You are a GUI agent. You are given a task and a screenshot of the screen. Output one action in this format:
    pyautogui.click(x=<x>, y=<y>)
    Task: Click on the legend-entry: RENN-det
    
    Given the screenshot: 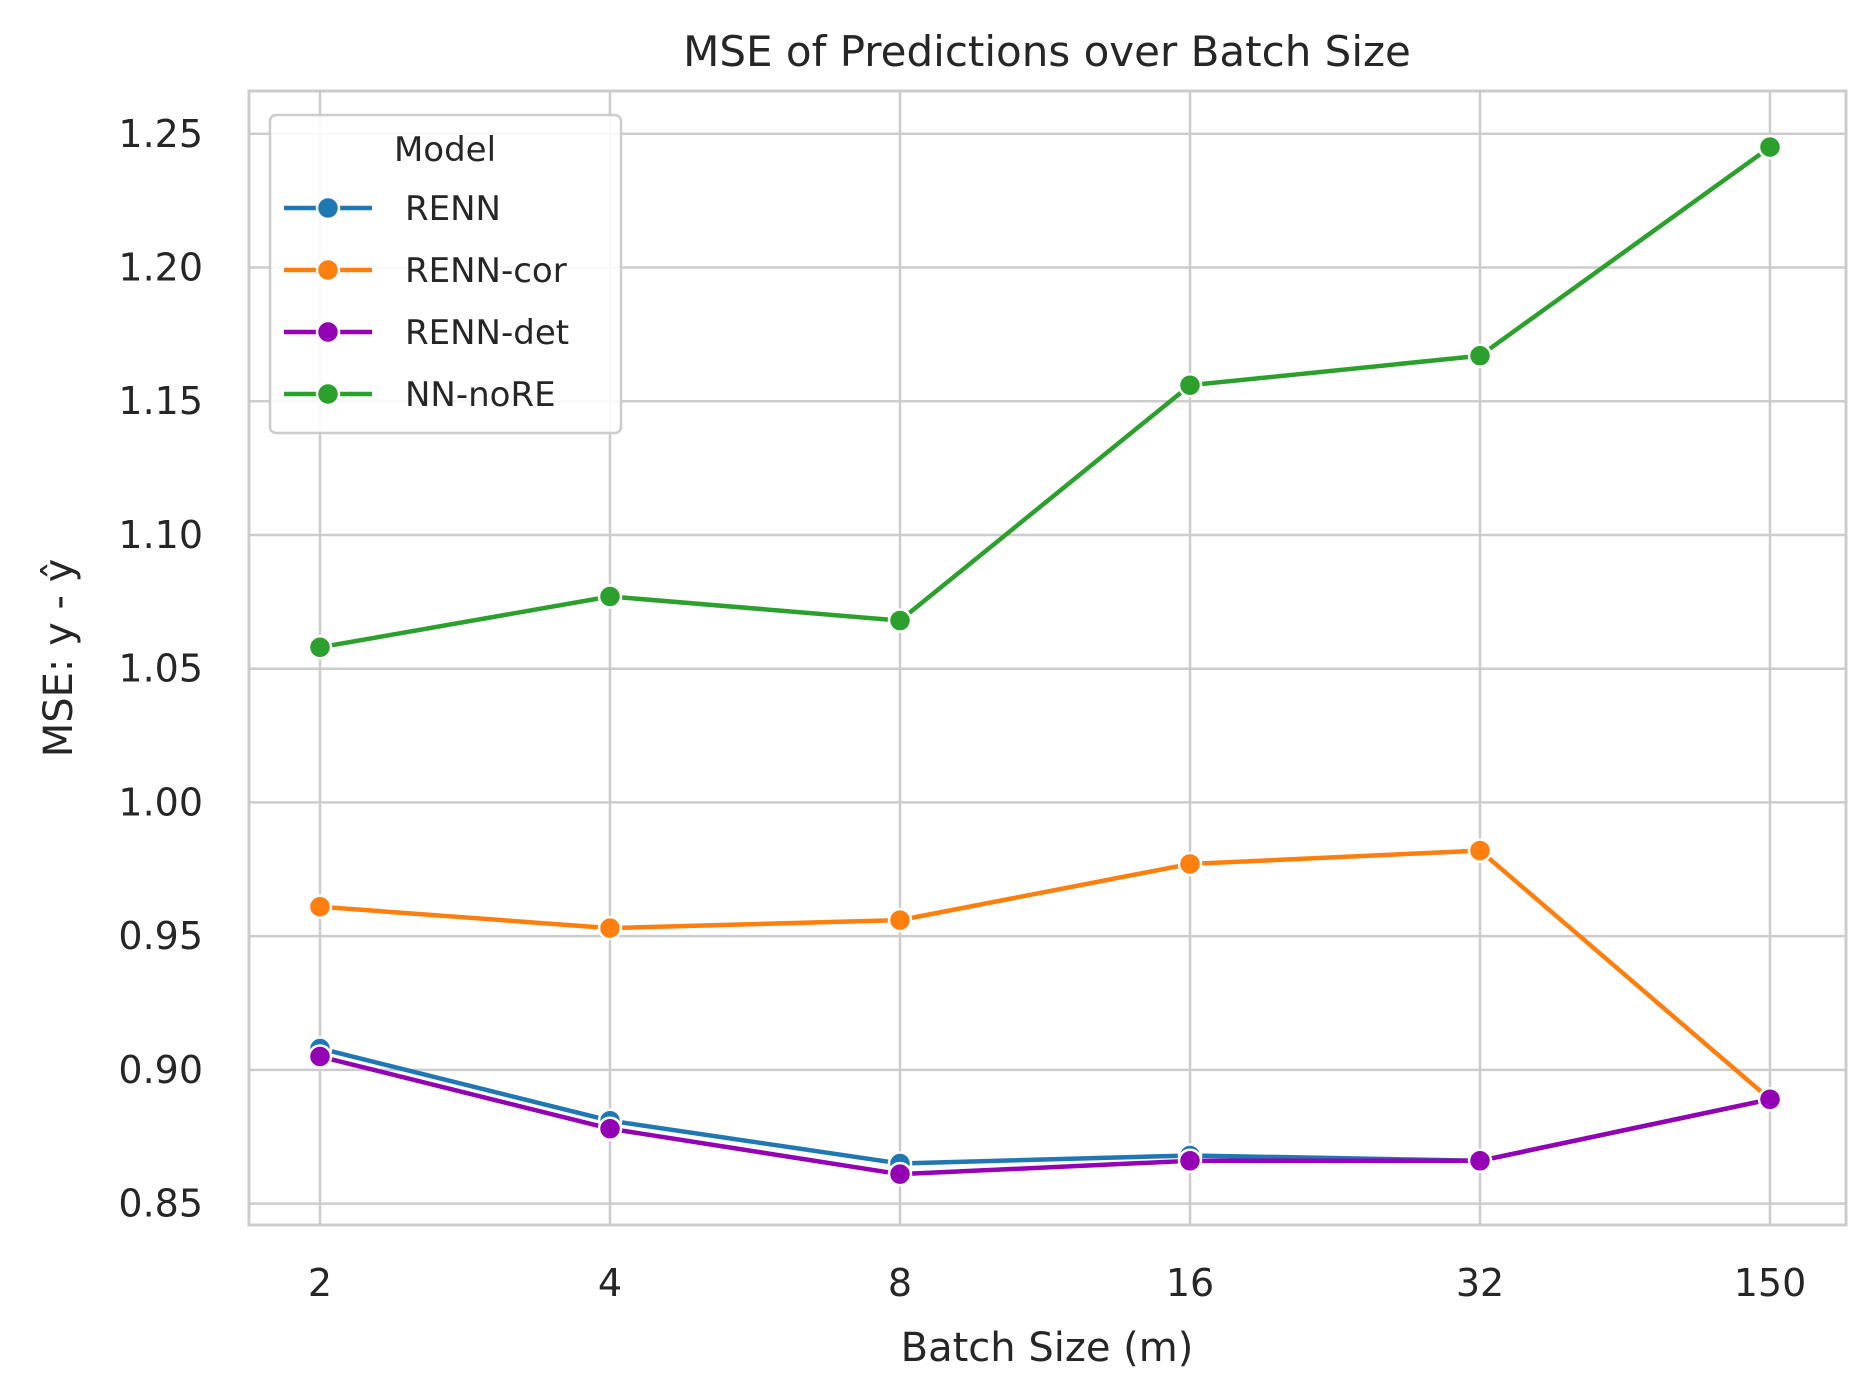 What is the action you would take?
    pyautogui.click(x=426, y=333)
    